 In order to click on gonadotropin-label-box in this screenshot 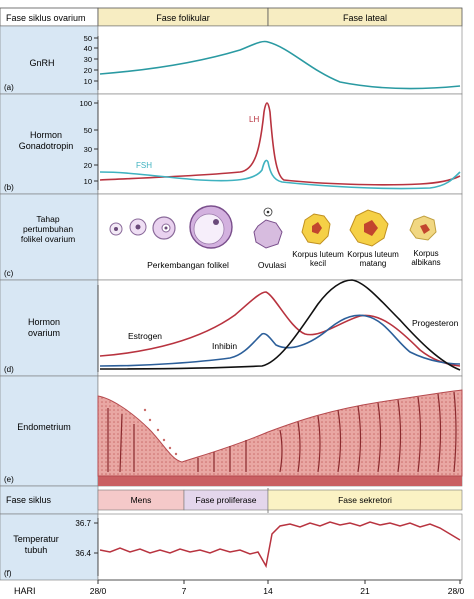, I will do `click(49, 144)`.